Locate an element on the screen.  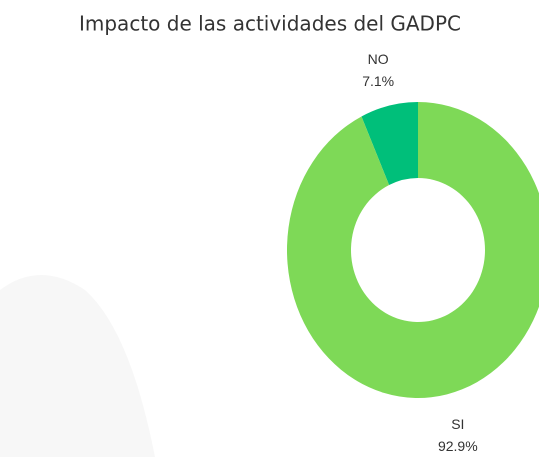
donut-slice is located at coordinates (389, 144).